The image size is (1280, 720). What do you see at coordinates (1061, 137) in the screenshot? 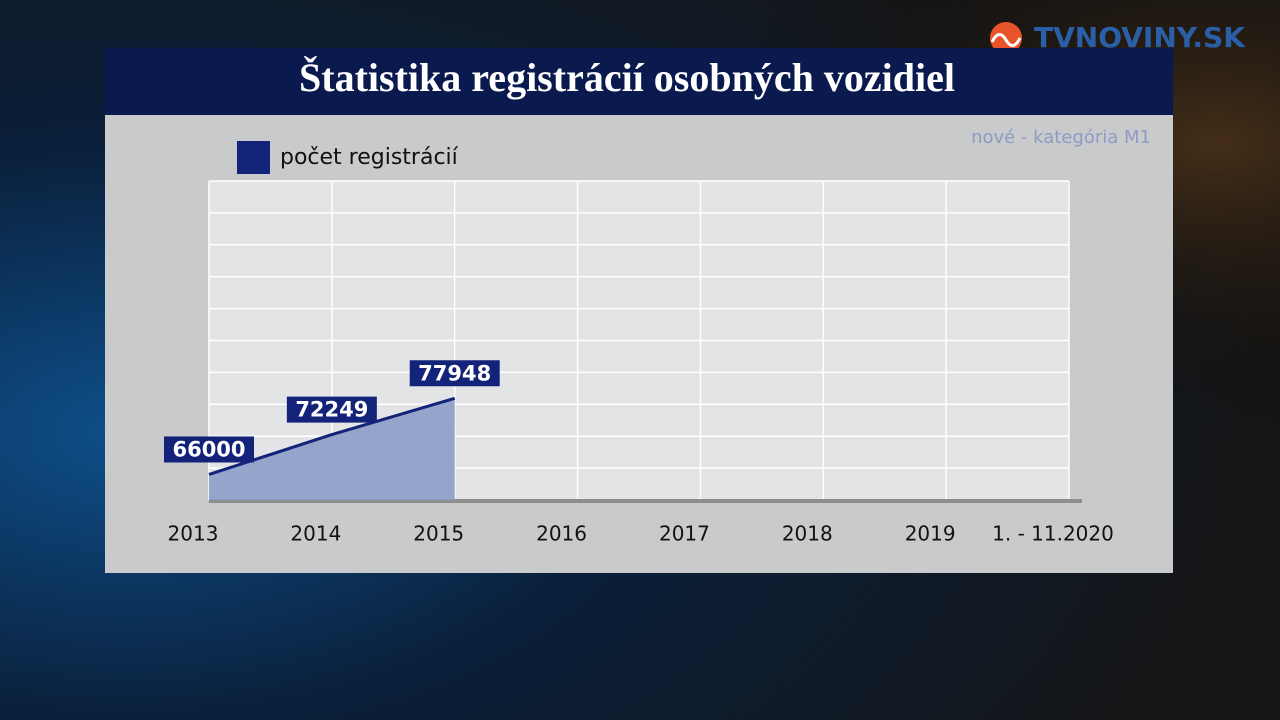
I see `chart-subtitle: nové - kategória M1` at bounding box center [1061, 137].